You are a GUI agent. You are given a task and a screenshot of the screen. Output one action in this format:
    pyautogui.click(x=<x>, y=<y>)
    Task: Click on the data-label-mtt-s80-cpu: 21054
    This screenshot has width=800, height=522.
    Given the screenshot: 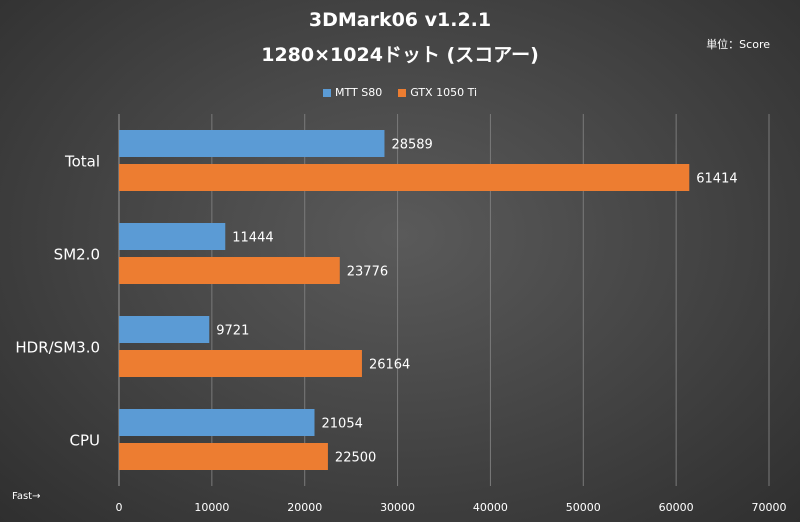 What is the action you would take?
    pyautogui.click(x=342, y=424)
    